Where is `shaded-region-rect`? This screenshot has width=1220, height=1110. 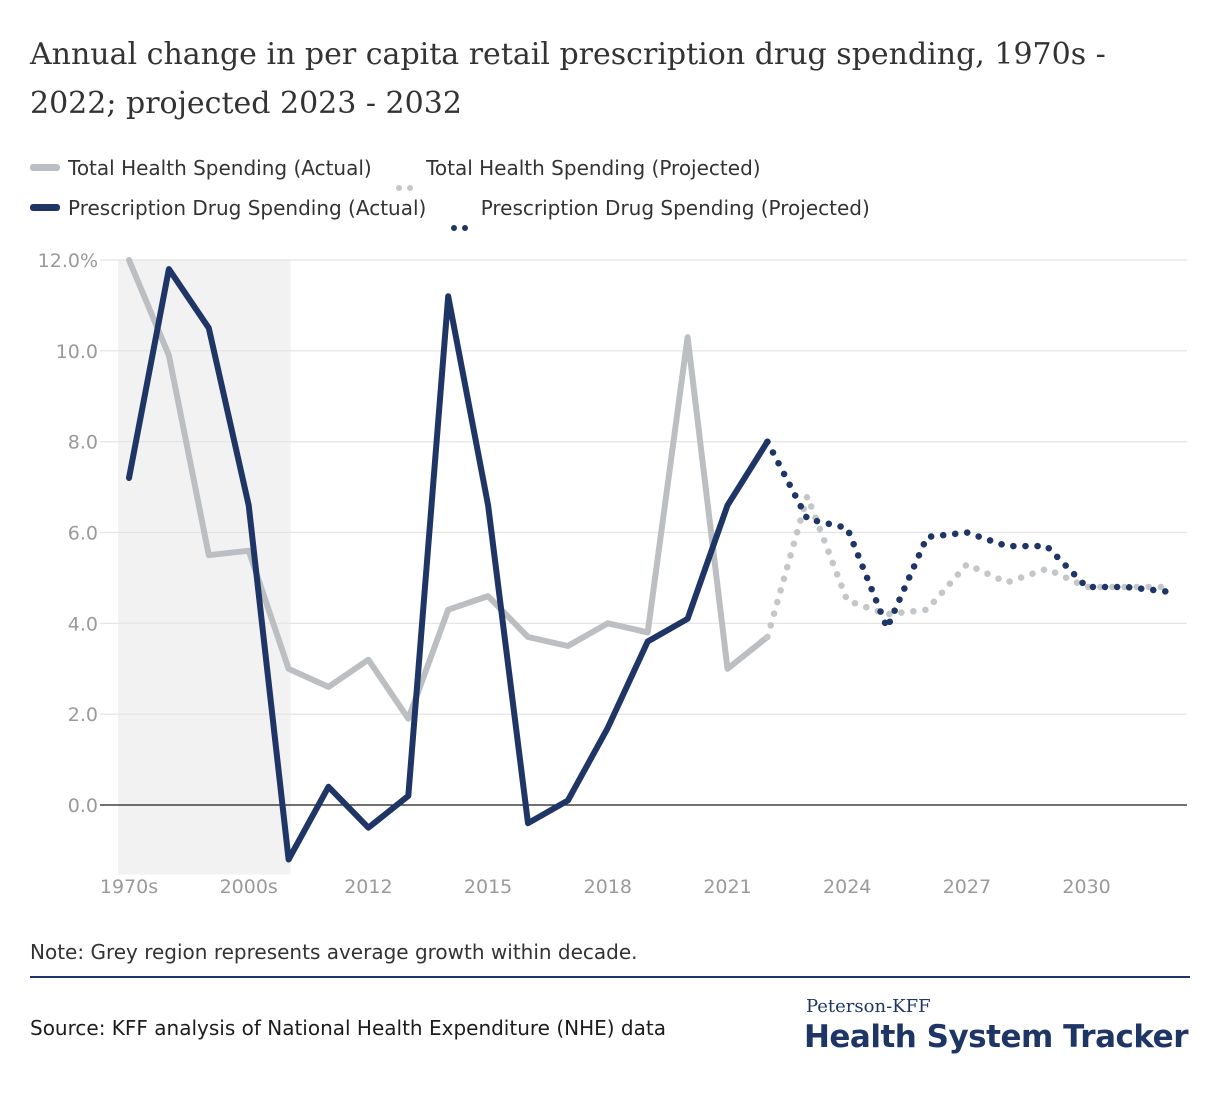
shaded-region-rect is located at coordinates (204, 567).